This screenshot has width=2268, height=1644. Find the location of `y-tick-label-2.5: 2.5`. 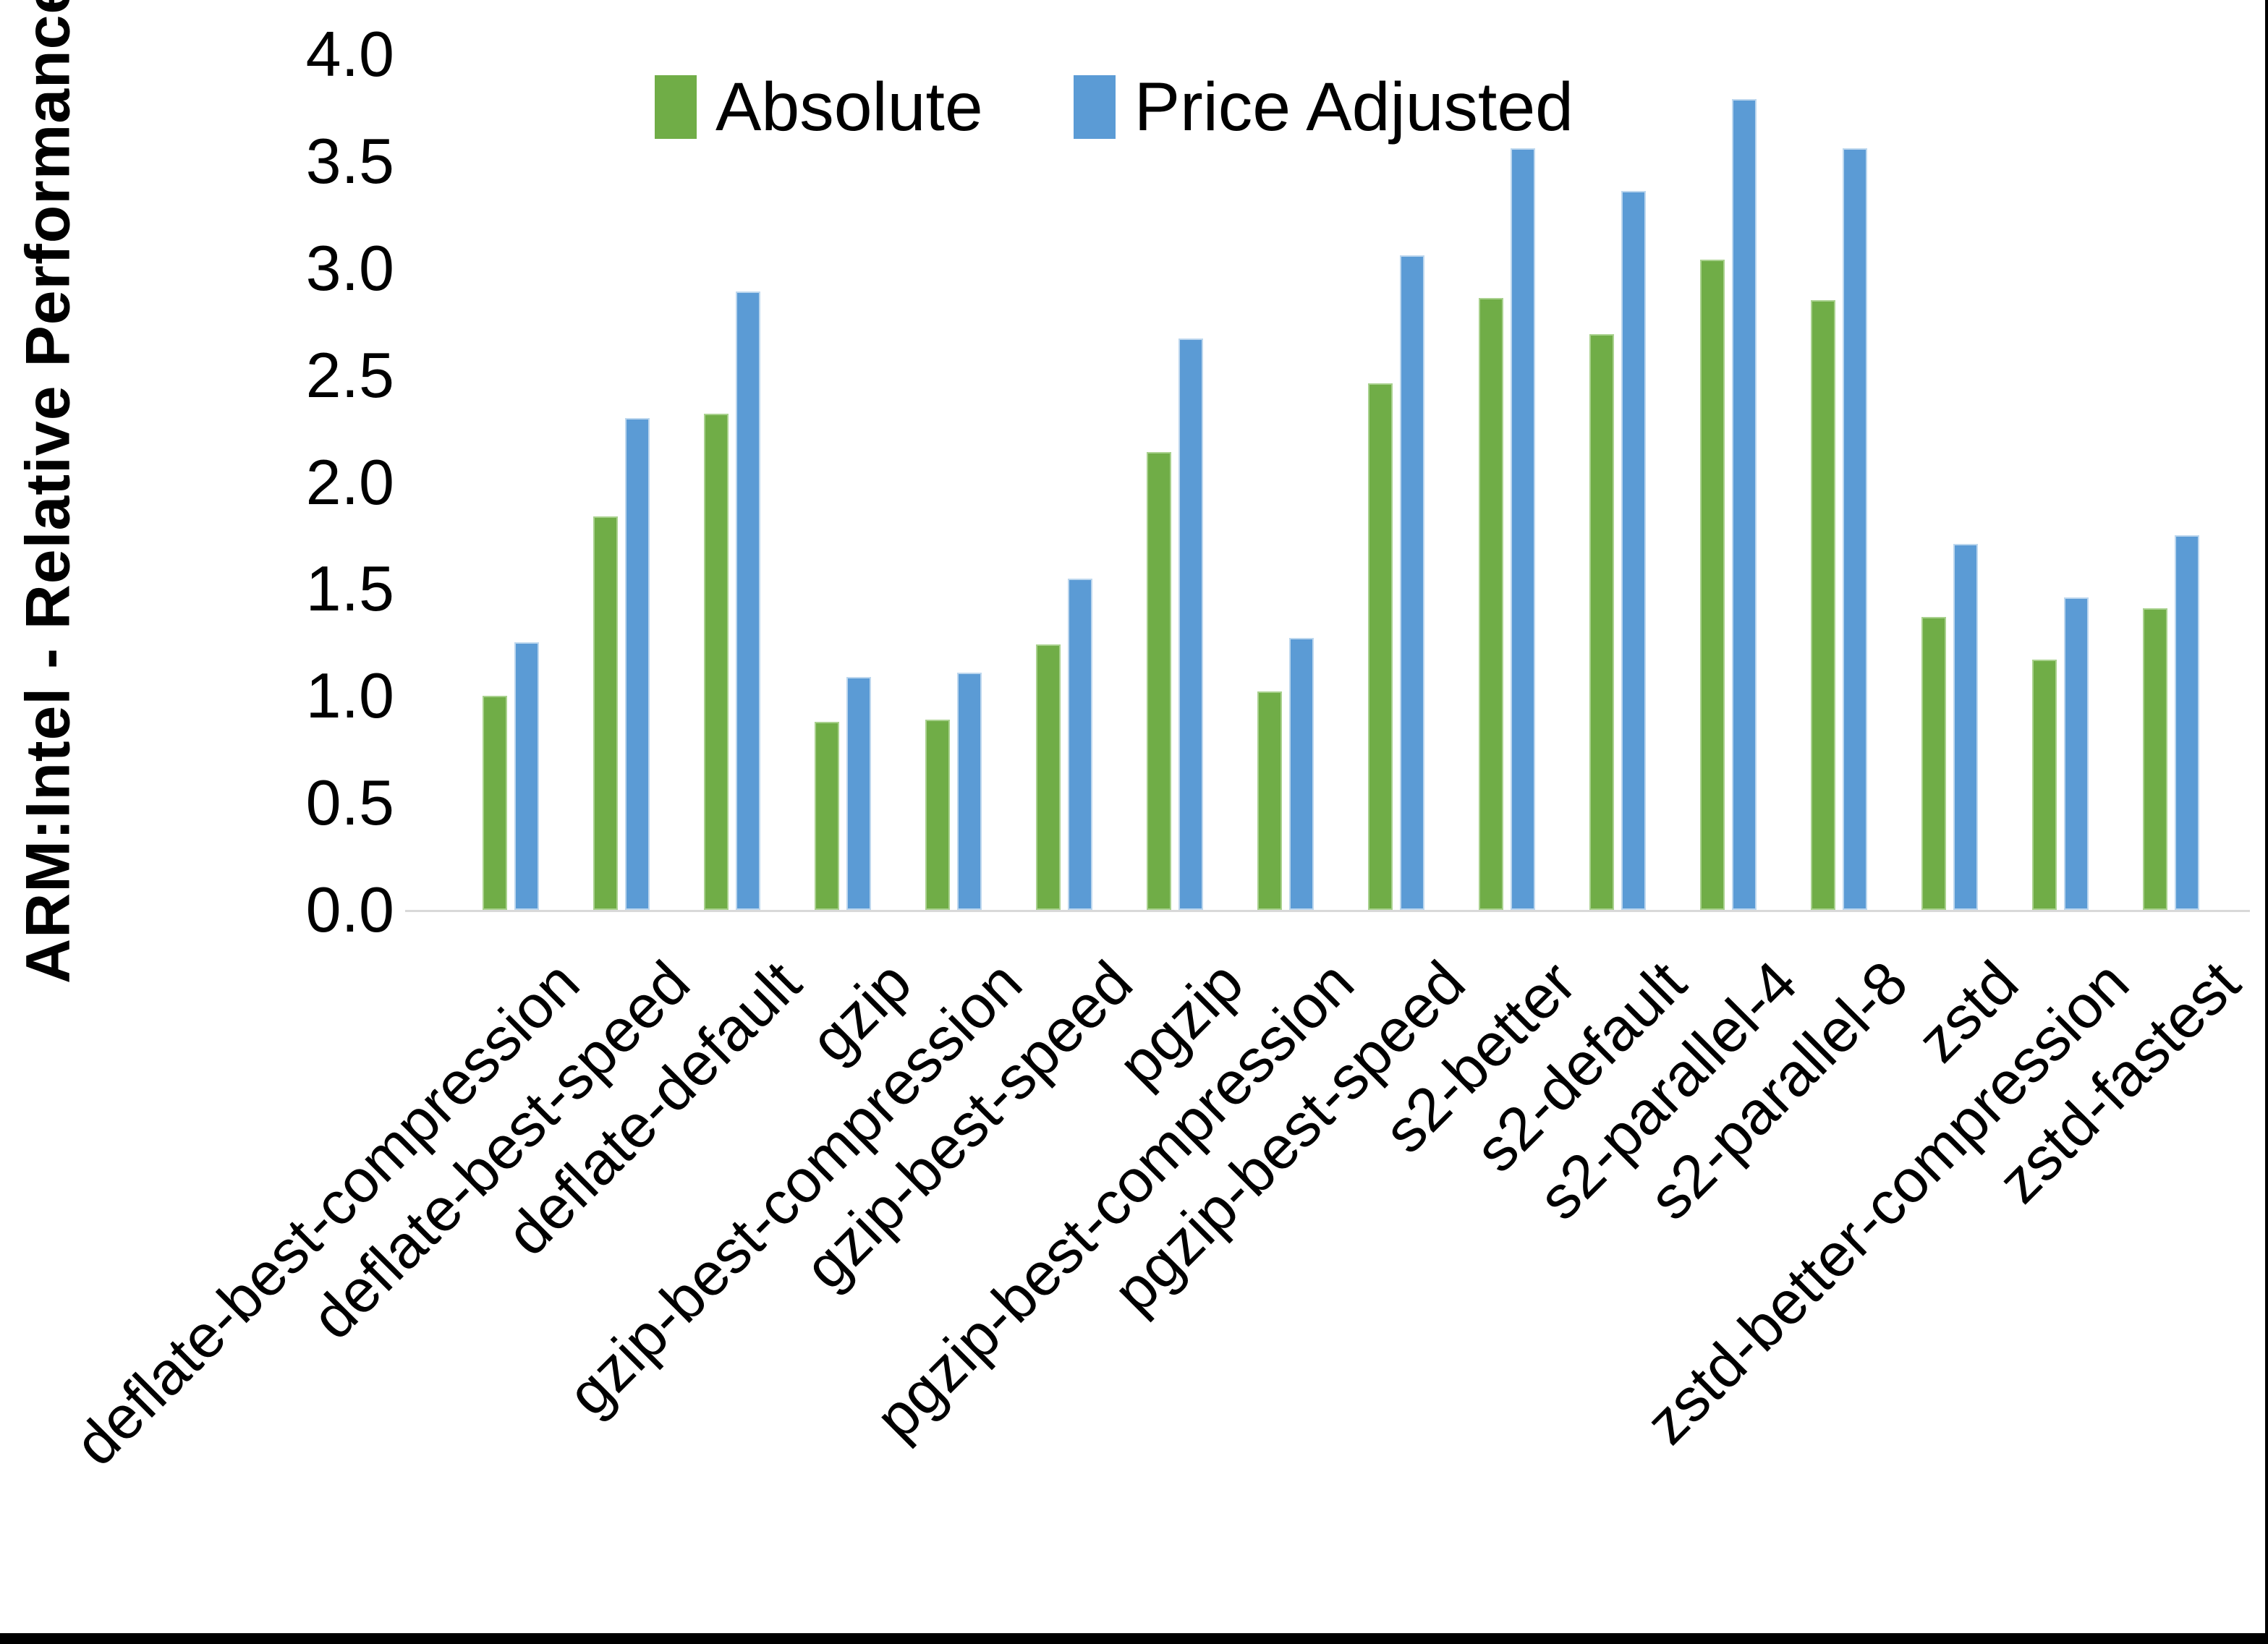

y-tick-label-2.5: 2.5 is located at coordinates (349, 375).